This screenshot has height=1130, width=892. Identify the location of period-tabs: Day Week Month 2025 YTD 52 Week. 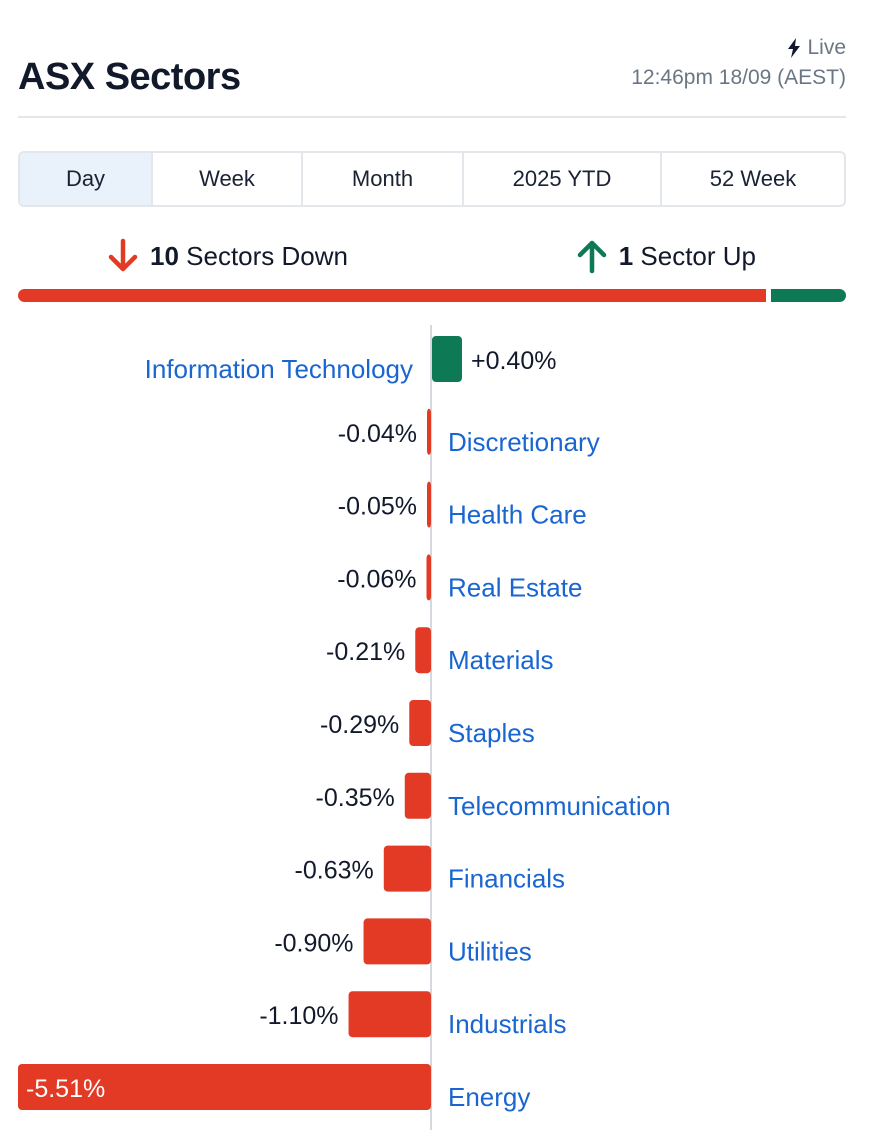
(432, 179).